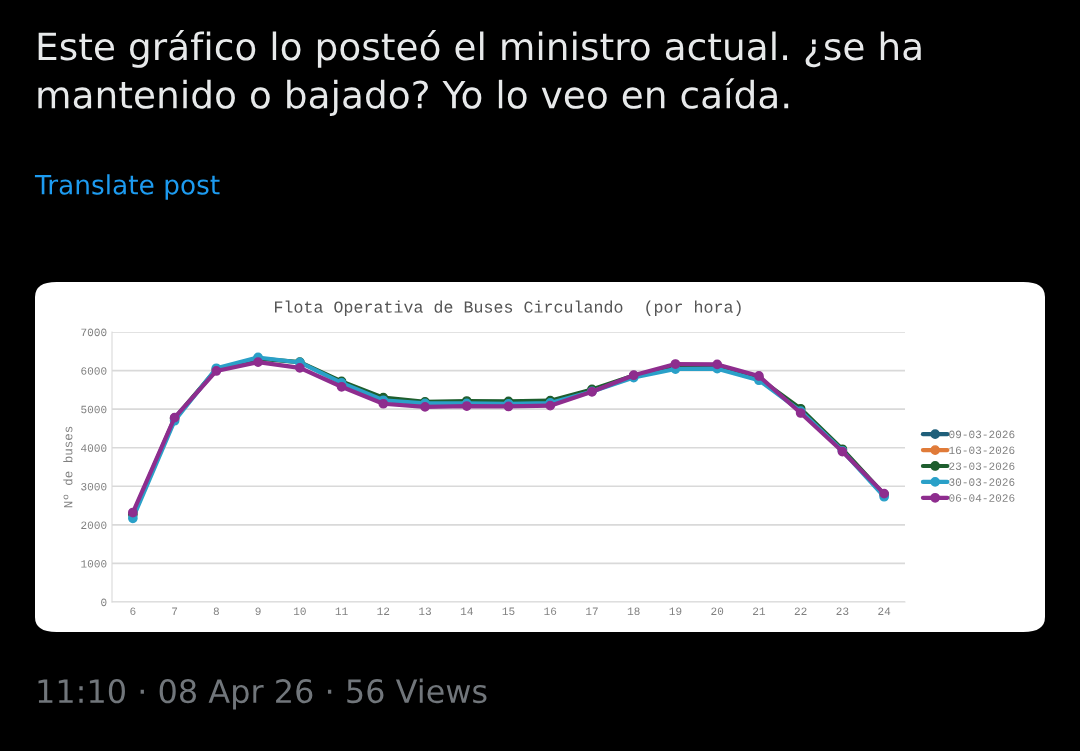 This screenshot has width=1080, height=751. What do you see at coordinates (94, 409) in the screenshot?
I see `y-tick-label: 5000` at bounding box center [94, 409].